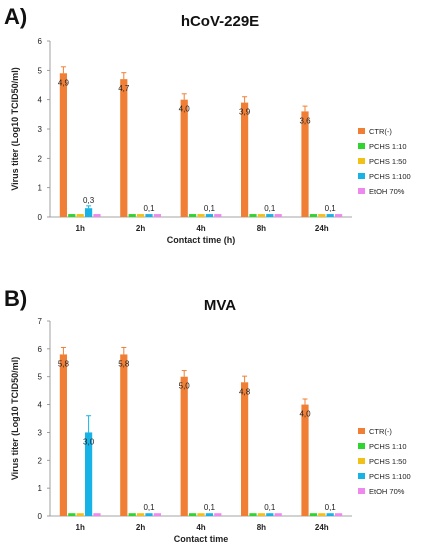  Describe the element at coordinates (201, 539) in the screenshot. I see `x-axis-label: Contact time` at that location.